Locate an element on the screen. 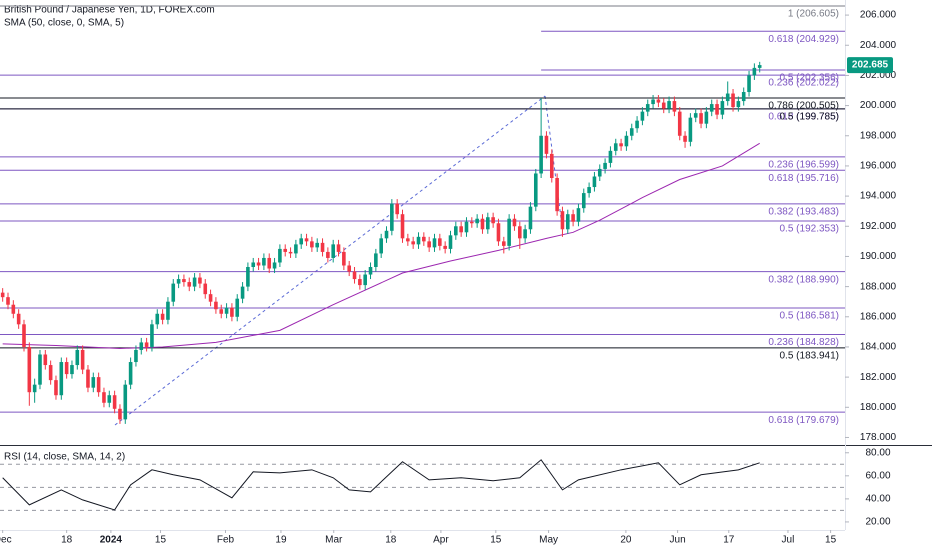 Image resolution: width=932 pixels, height=550 pixels. fib-level-label: 0.5 (186.581) is located at coordinates (810, 316).